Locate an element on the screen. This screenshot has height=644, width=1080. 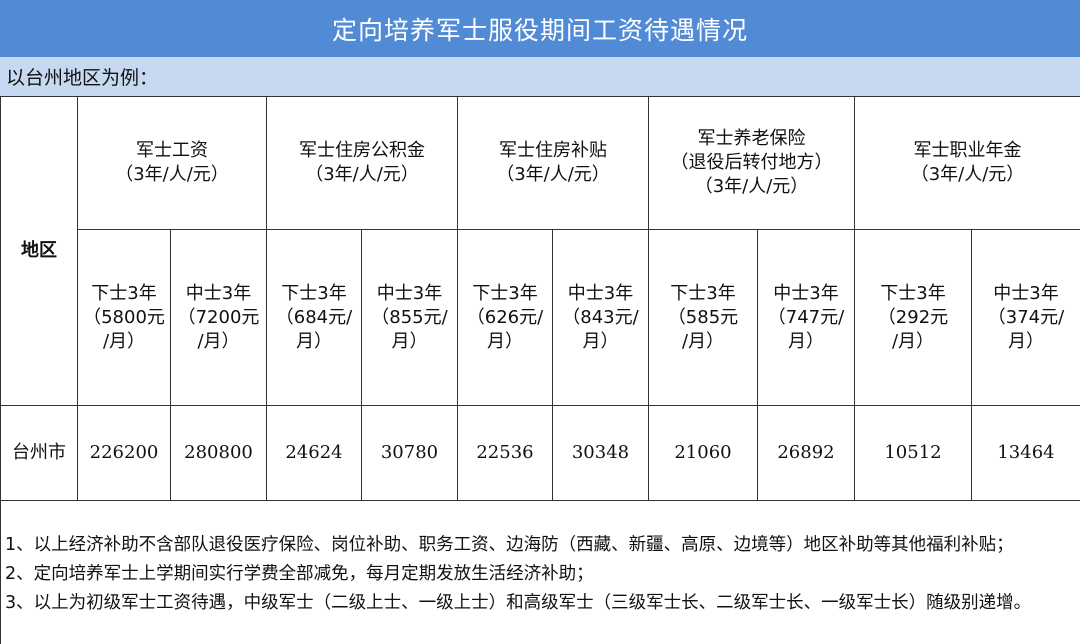
rank-header-line: （374元/ is located at coordinates (1026, 317).